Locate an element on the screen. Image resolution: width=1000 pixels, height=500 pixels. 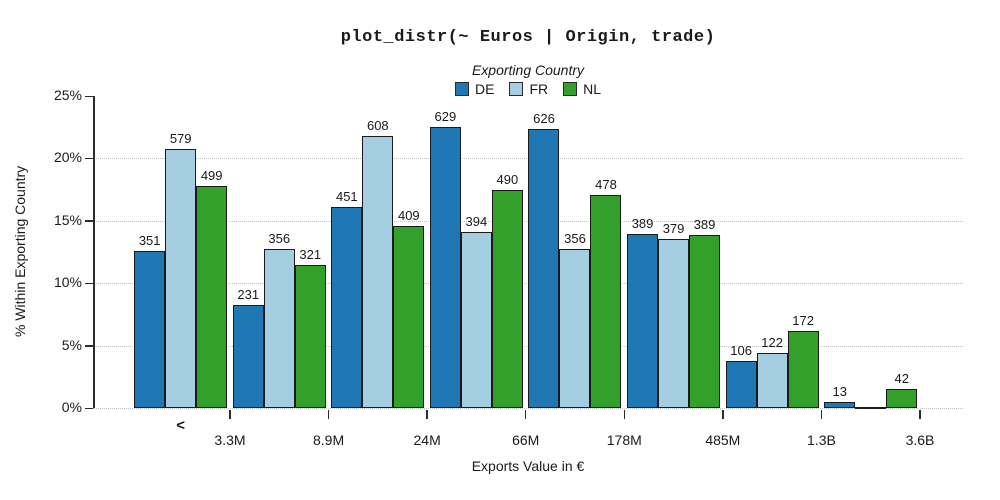
x-tick-label: 8.9M is located at coordinates (328, 440).